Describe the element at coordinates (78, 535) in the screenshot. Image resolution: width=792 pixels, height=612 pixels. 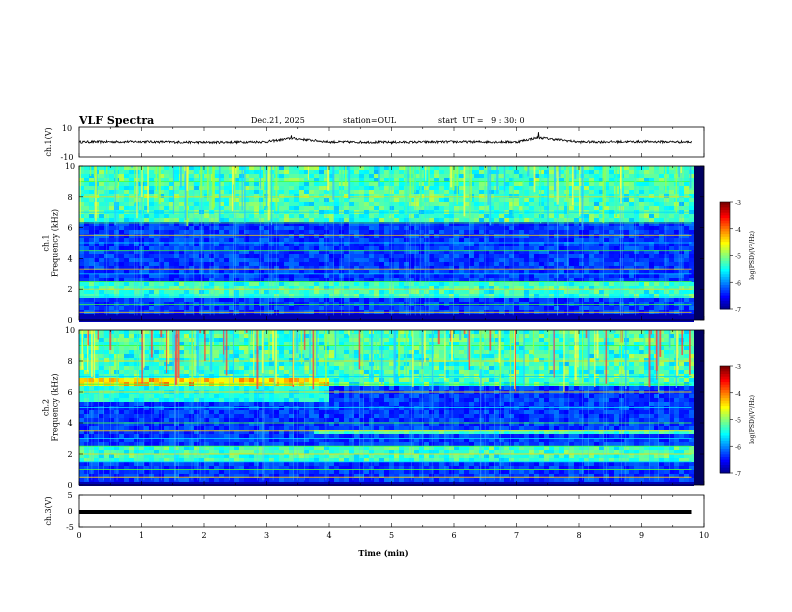
I see `x-tick-label: 0` at that location.